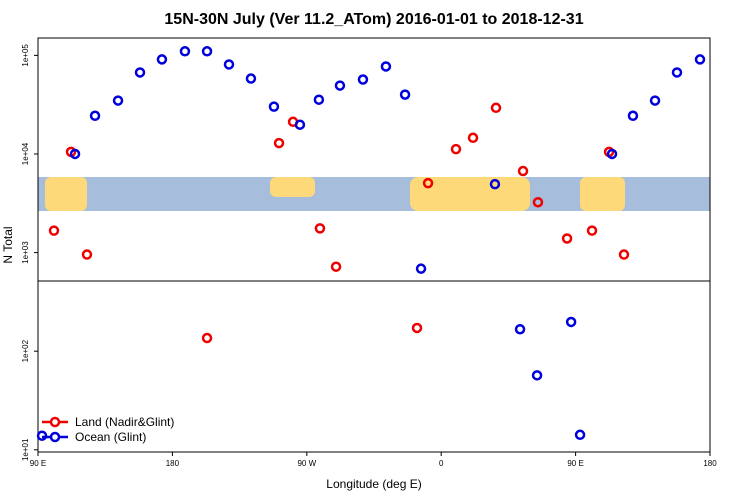 The width and height of the screenshot is (750, 500). I want to click on x-tick-label: 90 W, so click(306, 463).